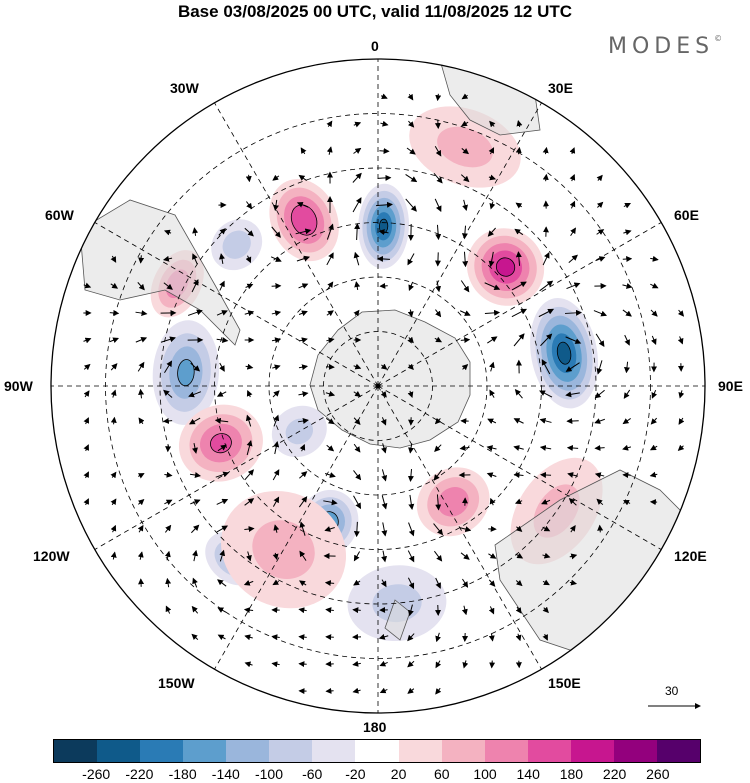 This screenshot has width=750, height=783. I want to click on colorbar-tick-label: 180, so click(571, 774).